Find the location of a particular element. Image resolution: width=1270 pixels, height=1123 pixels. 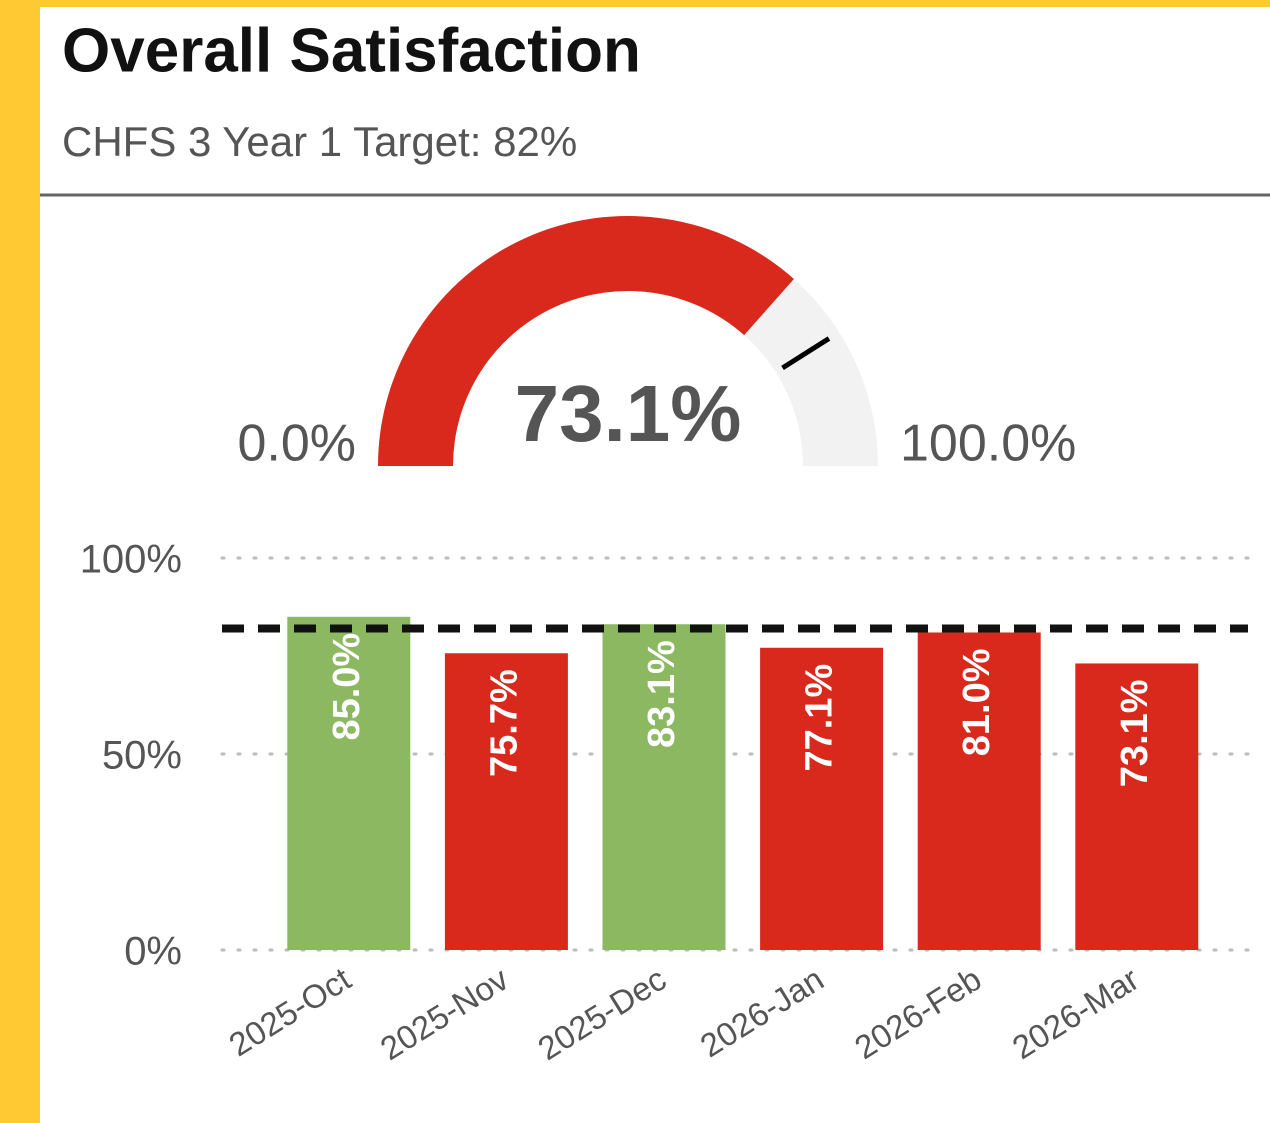

left-accent is located at coordinates (20, 561).